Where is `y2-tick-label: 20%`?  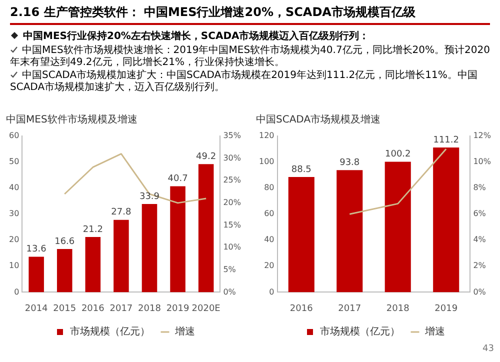 y2-tick-label: 20% is located at coordinates (232, 203).